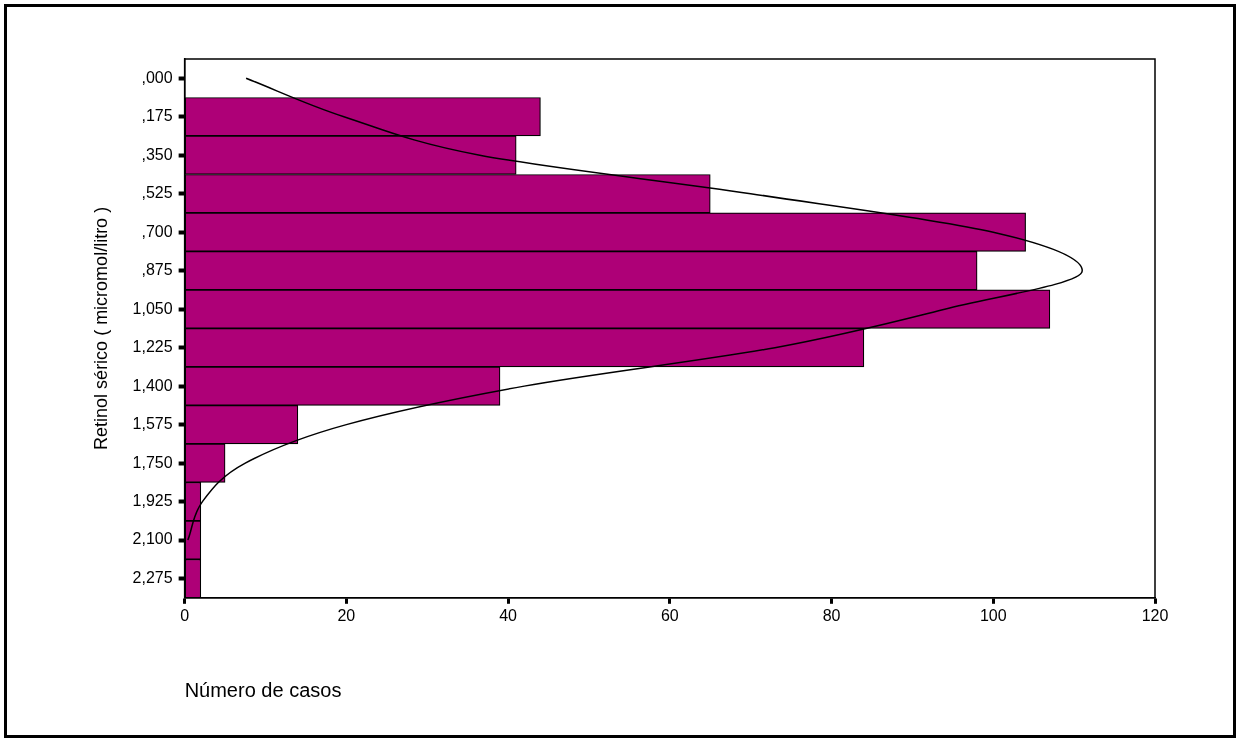 The height and width of the screenshot is (740, 1240). Describe the element at coordinates (157, 231) in the screenshot. I see `y-tick-label: ,700` at that location.